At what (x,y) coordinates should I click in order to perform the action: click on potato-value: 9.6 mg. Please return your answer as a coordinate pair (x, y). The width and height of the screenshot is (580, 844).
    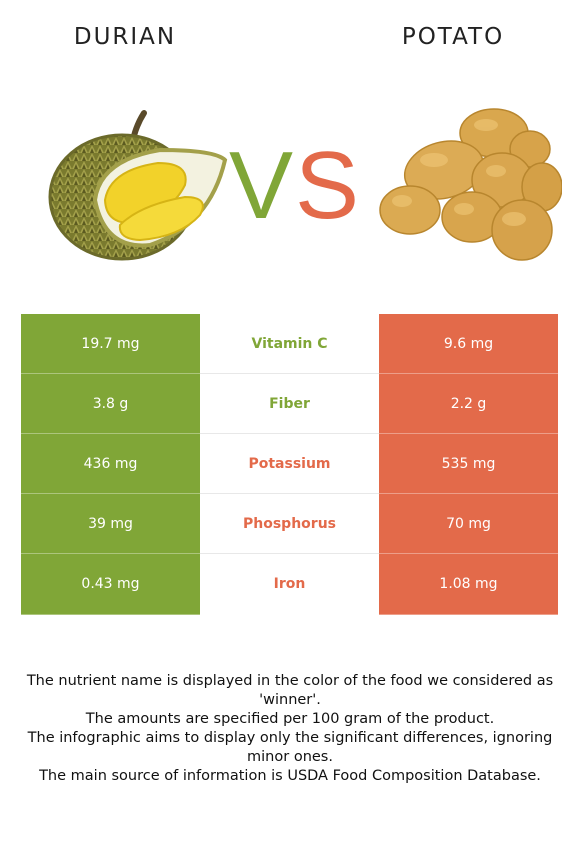
    Looking at the image, I should click on (468, 344).